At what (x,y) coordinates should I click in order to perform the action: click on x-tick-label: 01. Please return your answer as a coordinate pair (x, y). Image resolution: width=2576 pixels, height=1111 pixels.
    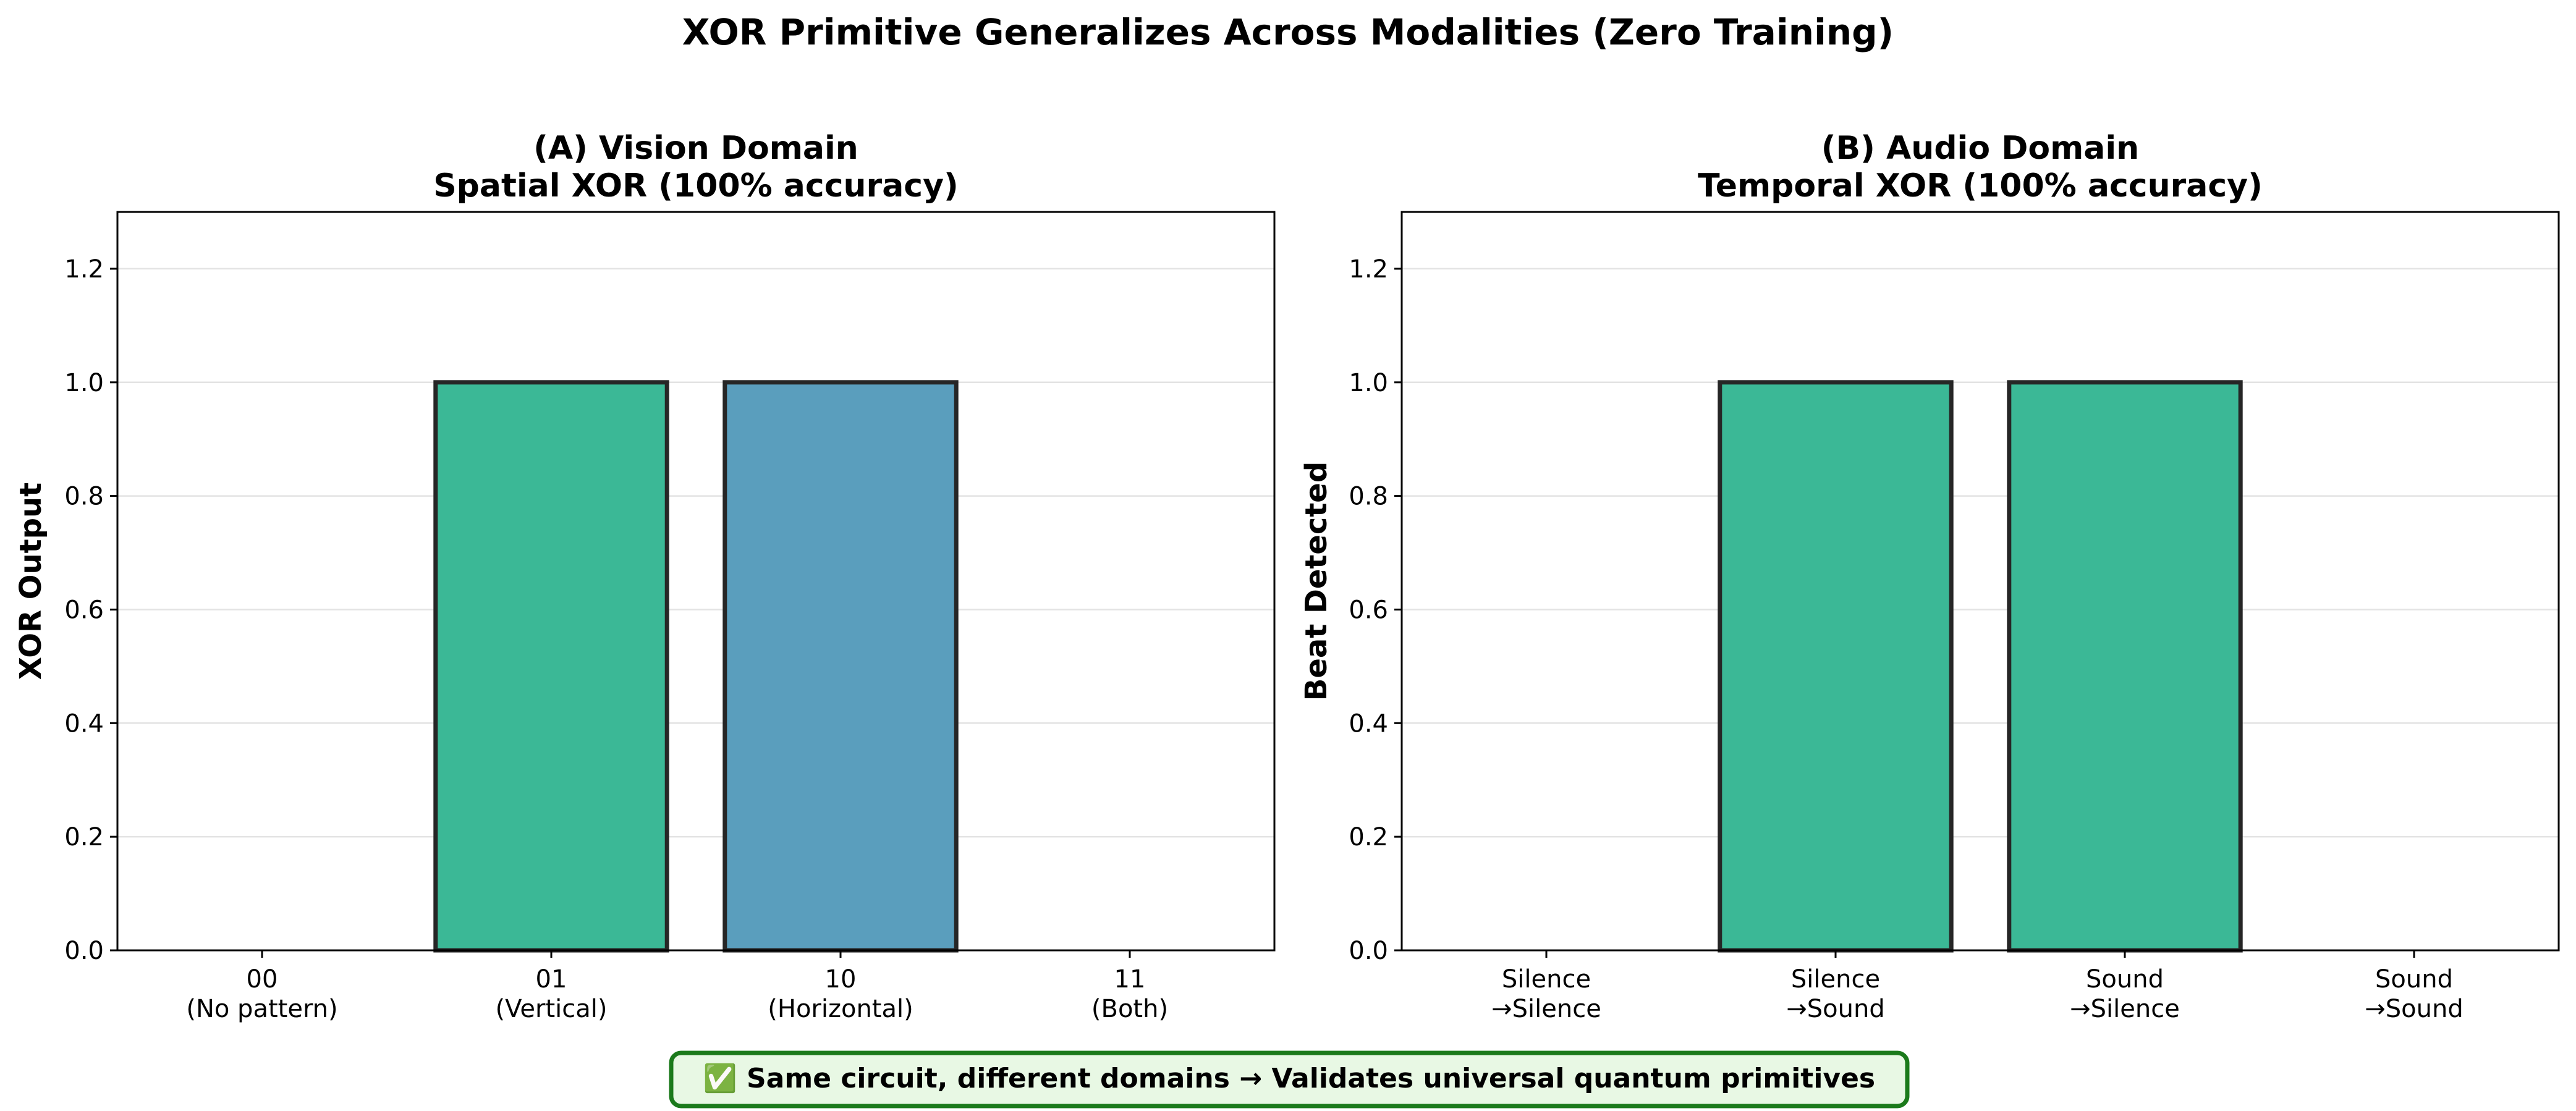
    Looking at the image, I should click on (551, 979).